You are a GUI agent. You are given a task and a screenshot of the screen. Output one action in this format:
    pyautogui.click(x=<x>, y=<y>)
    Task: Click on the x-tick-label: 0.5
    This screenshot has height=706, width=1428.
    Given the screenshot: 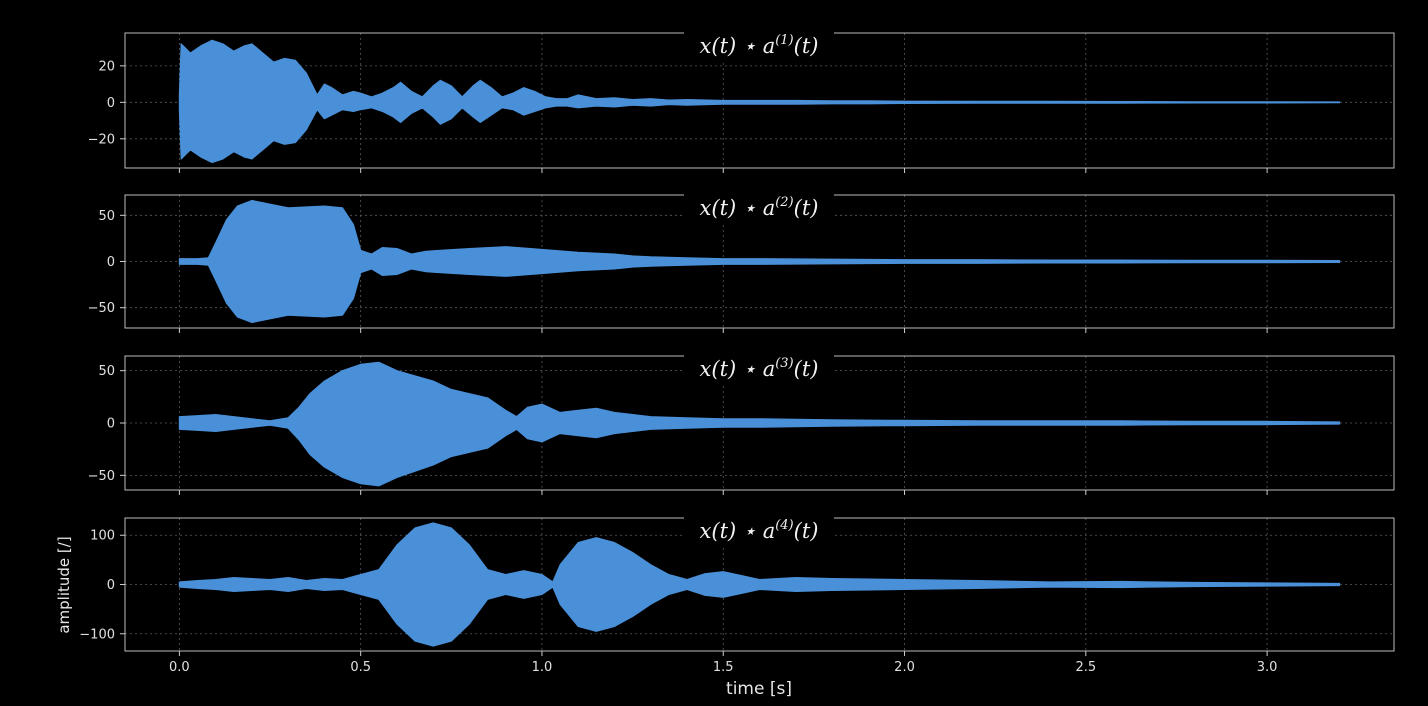 What is the action you would take?
    pyautogui.click(x=360, y=667)
    